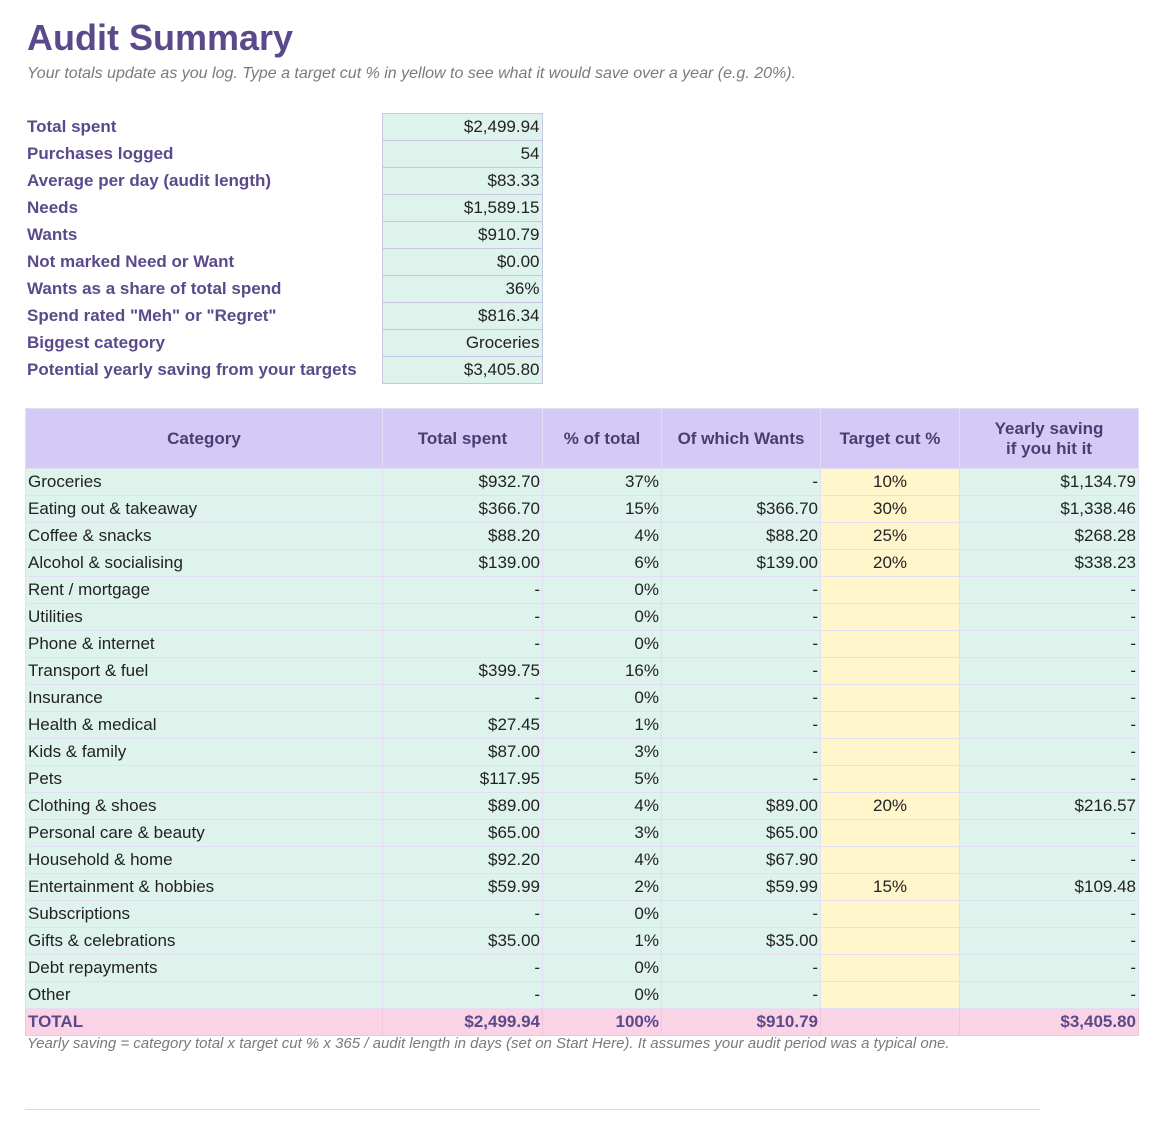 The image size is (1163, 1135). I want to click on total-target-cut-input, so click(890, 1022).